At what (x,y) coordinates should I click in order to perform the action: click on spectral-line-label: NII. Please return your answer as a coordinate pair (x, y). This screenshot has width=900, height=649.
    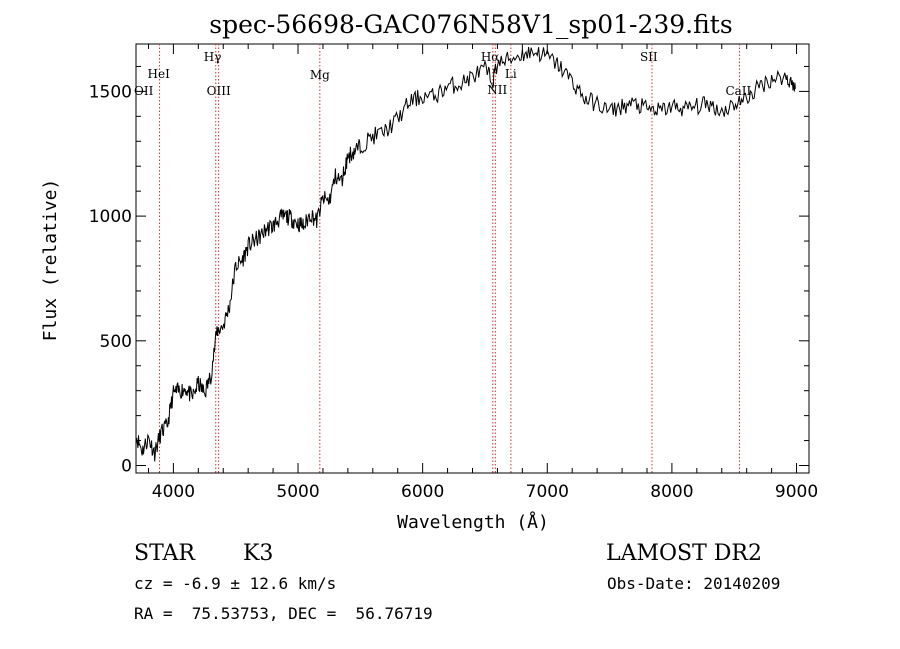
    Looking at the image, I should click on (497, 90).